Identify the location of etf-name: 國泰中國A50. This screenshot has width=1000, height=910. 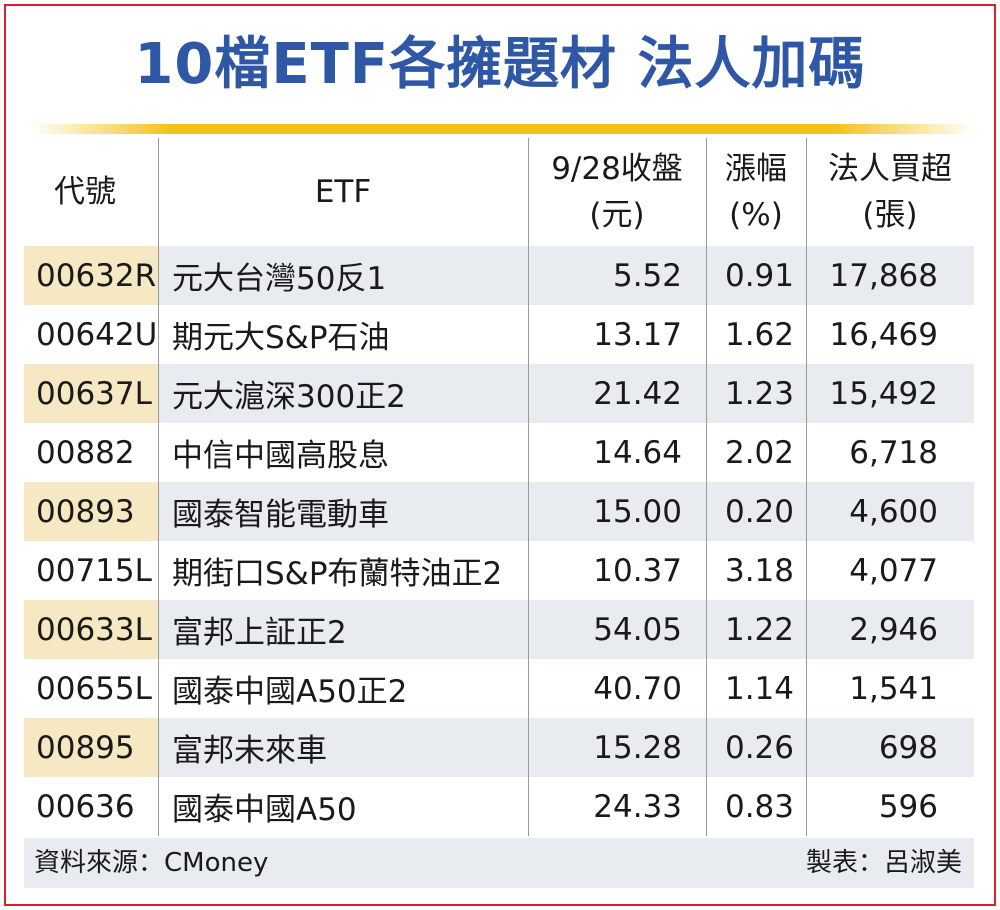
(264, 810).